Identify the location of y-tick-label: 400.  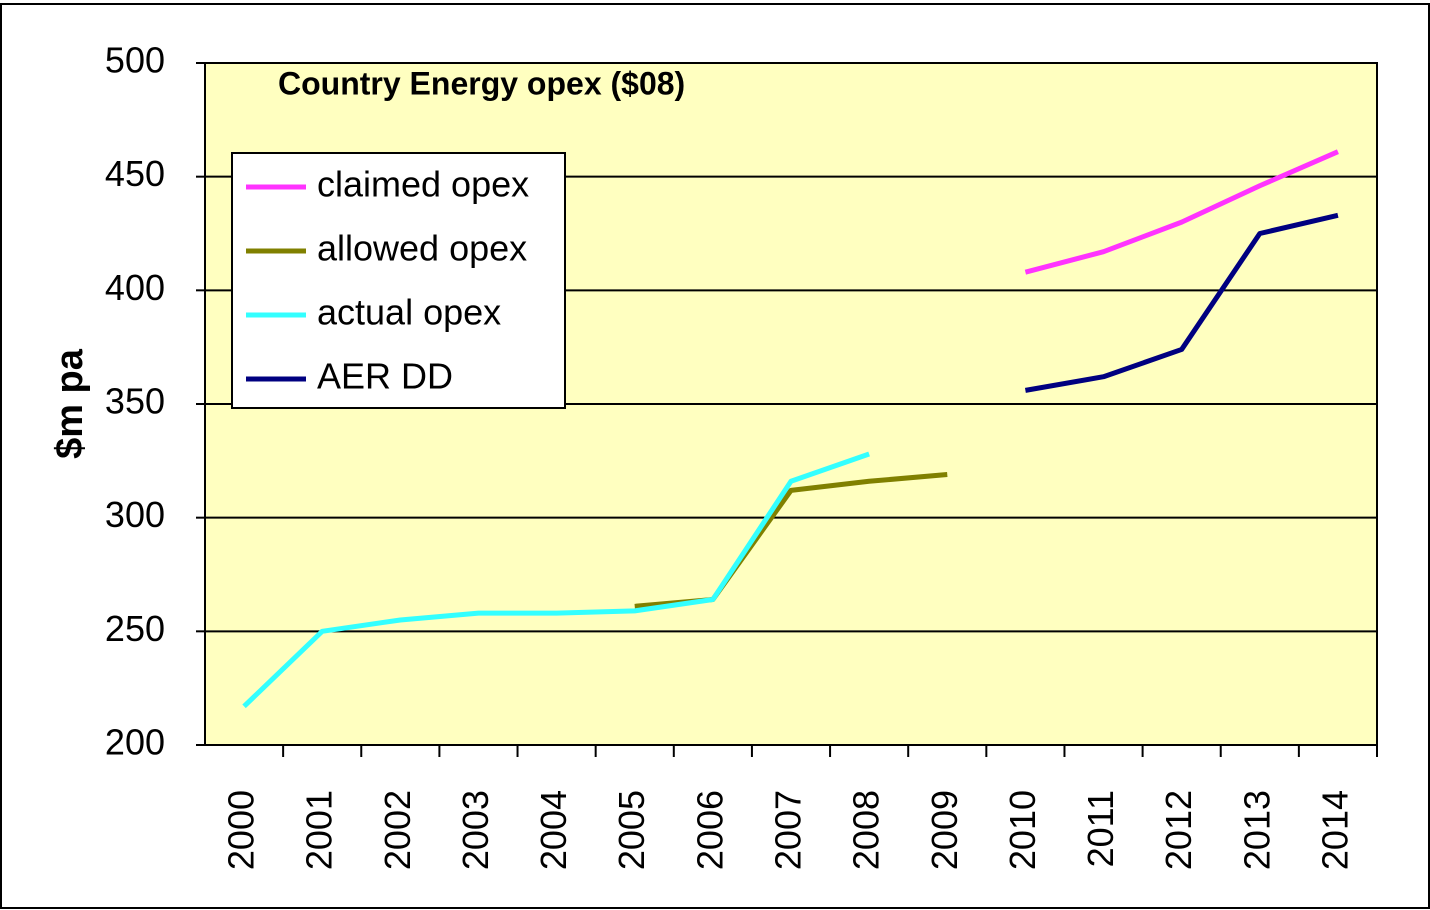
(135, 287).